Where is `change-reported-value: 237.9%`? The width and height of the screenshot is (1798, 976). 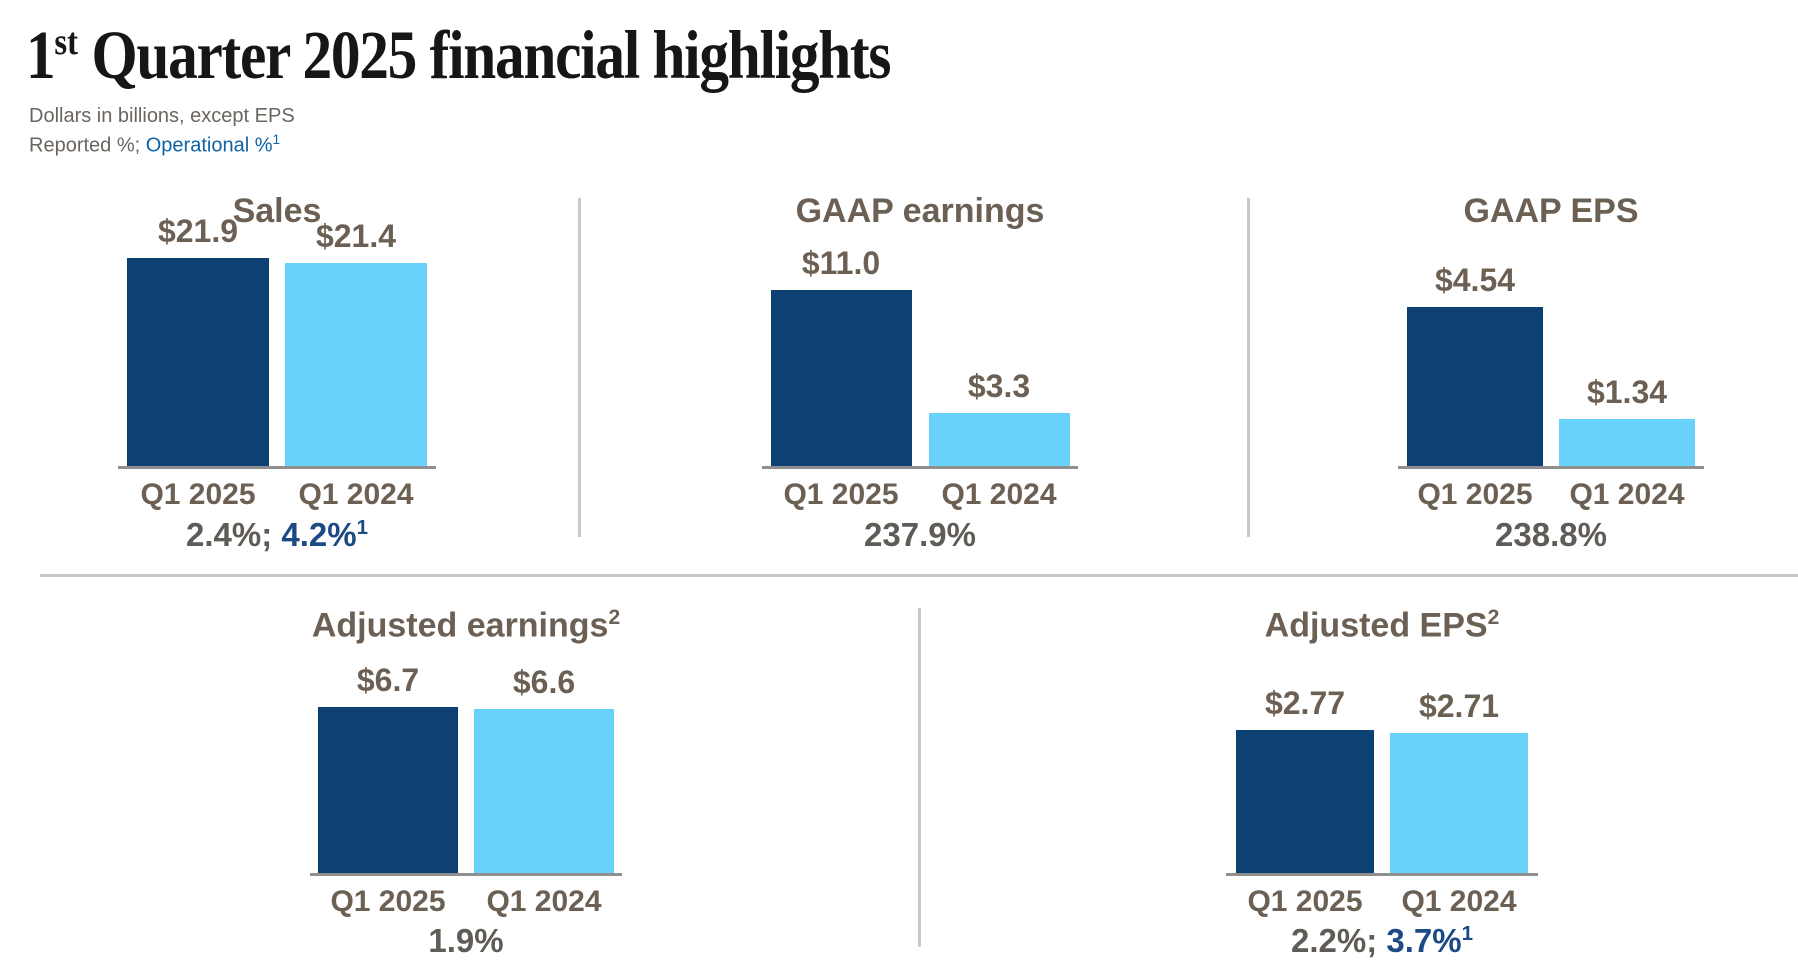 change-reported-value: 237.9% is located at coordinates (920, 534).